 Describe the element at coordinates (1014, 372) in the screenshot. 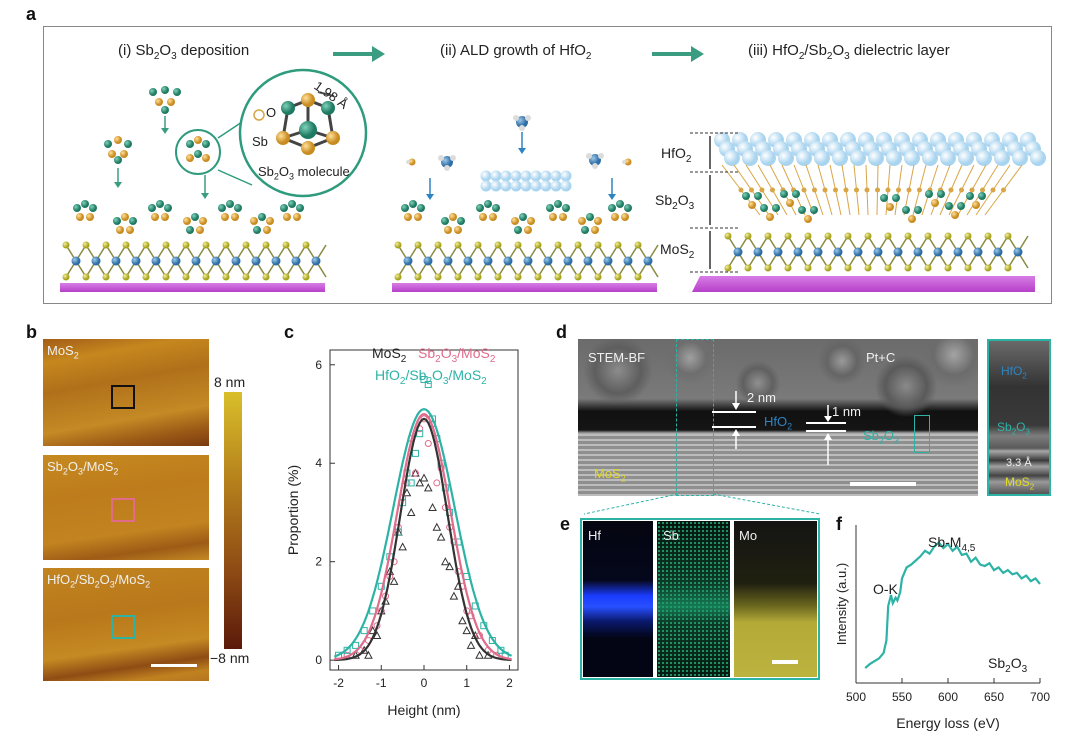

I see `inset-hfo2-label: HfO2` at that location.